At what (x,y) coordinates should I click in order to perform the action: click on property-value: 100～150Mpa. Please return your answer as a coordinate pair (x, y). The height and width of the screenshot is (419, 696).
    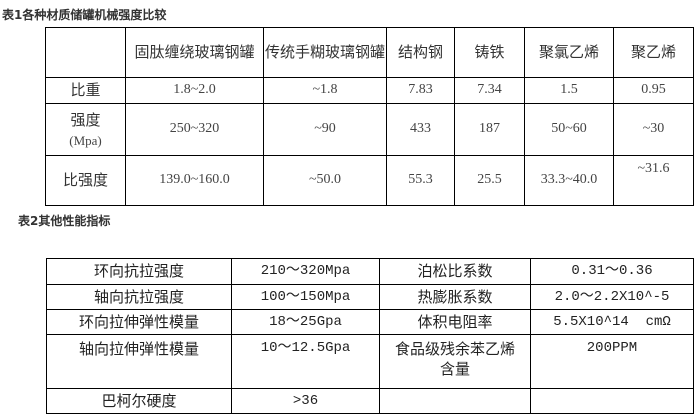
    Looking at the image, I should click on (305, 297).